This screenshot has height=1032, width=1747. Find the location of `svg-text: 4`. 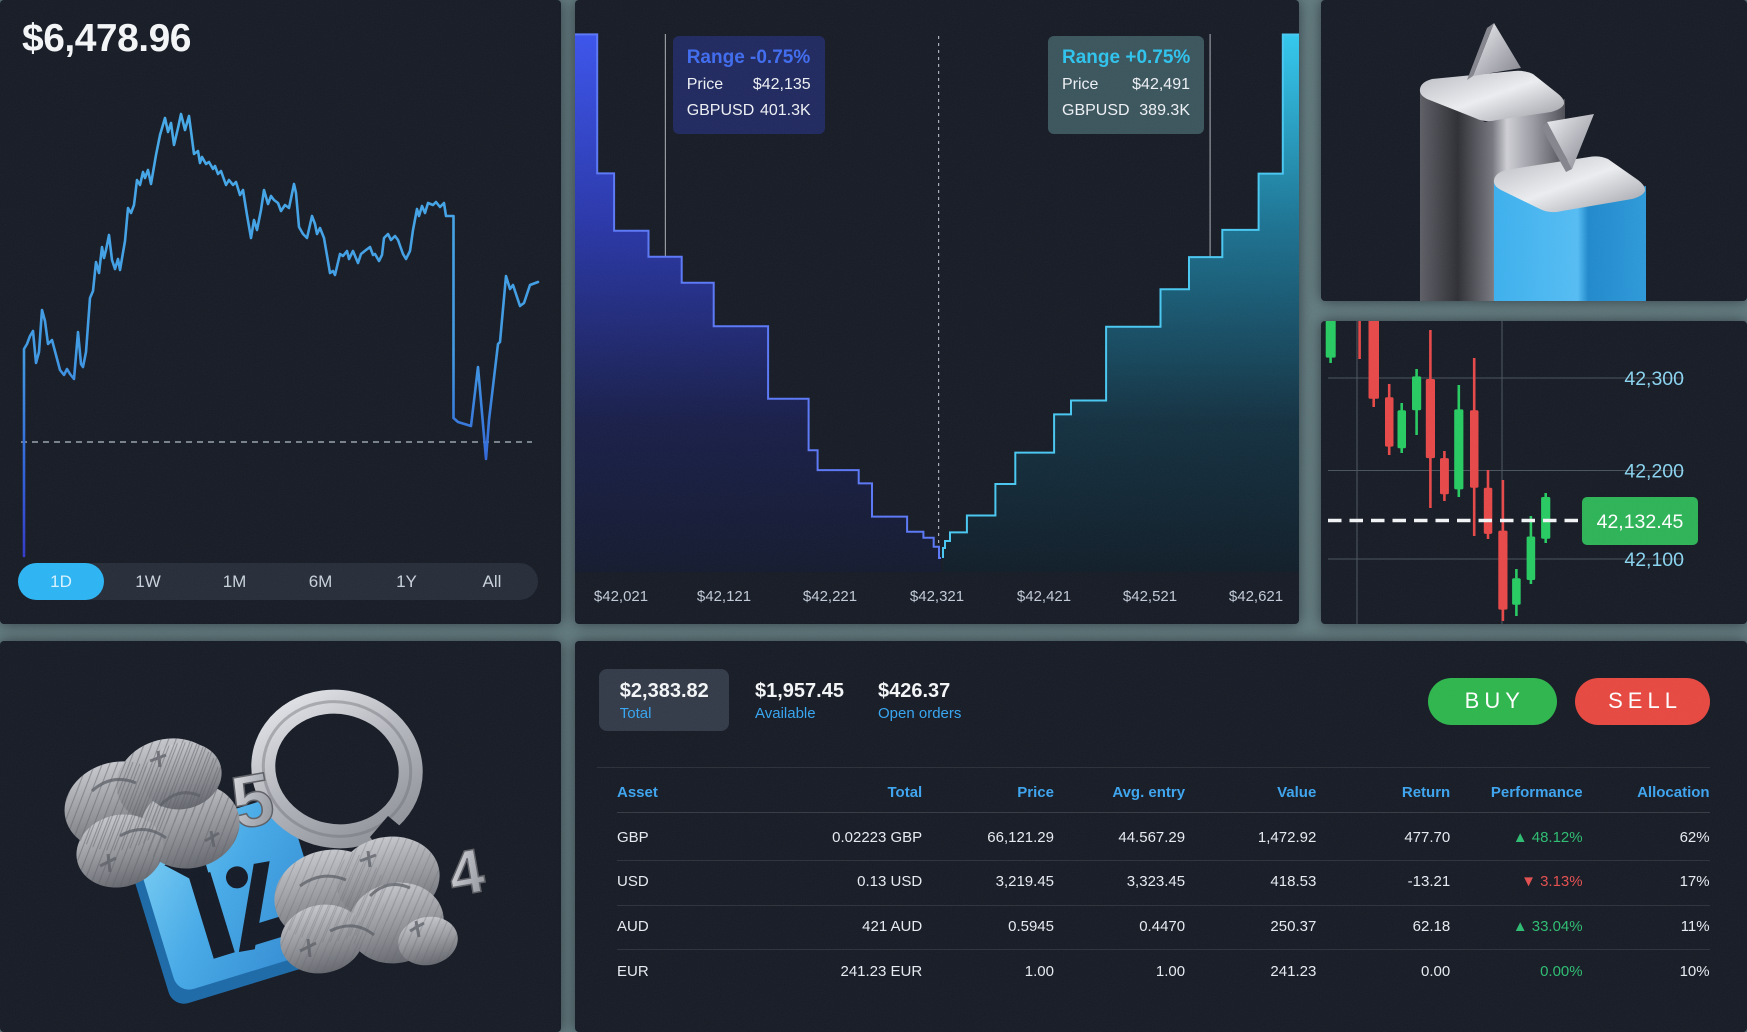

svg-text: 4 is located at coordinates (466, 873).